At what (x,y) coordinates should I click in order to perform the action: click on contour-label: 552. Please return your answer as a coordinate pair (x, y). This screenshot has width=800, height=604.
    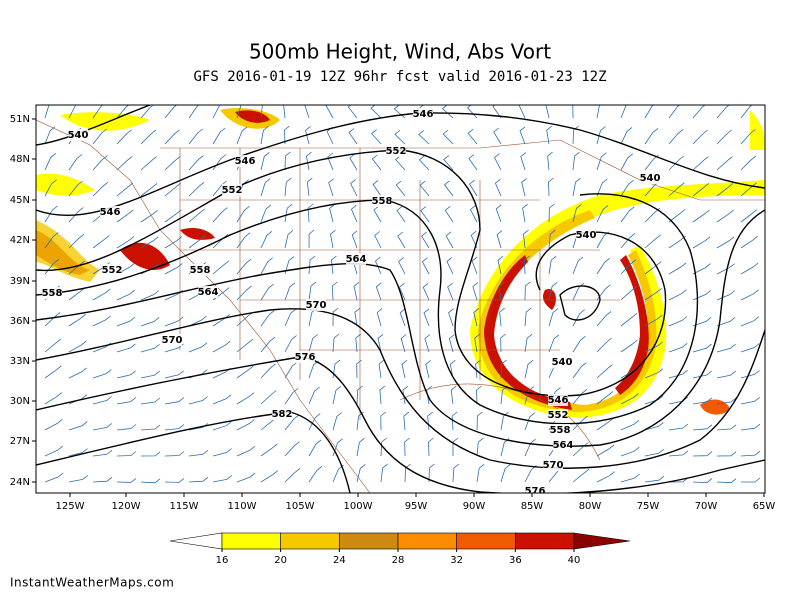
    Looking at the image, I should click on (396, 151).